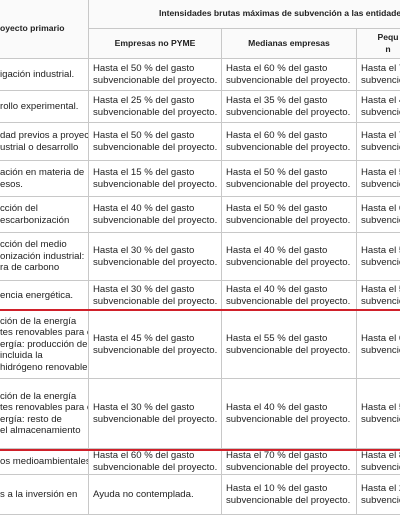  What do you see at coordinates (44, 367) in the screenshot?
I see `cell-text: hidrógeno renovable.` at bounding box center [44, 367].